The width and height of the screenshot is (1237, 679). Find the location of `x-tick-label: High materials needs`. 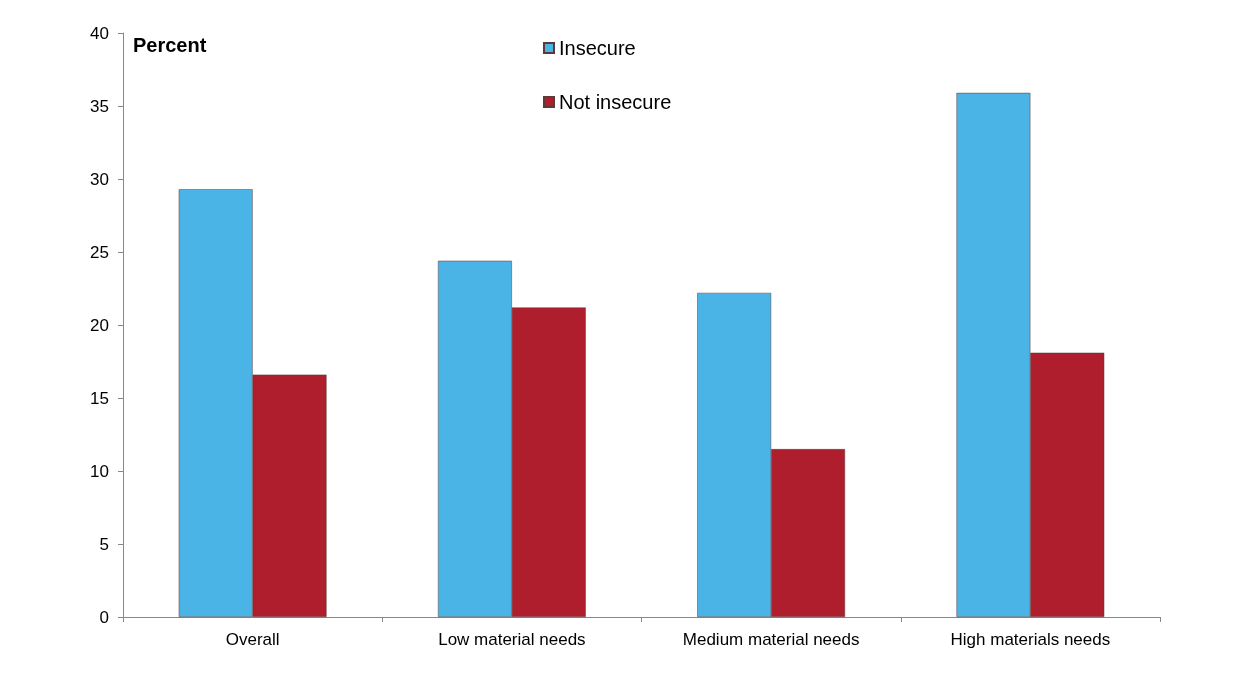

x-tick-label: High materials needs is located at coordinates (1030, 639).